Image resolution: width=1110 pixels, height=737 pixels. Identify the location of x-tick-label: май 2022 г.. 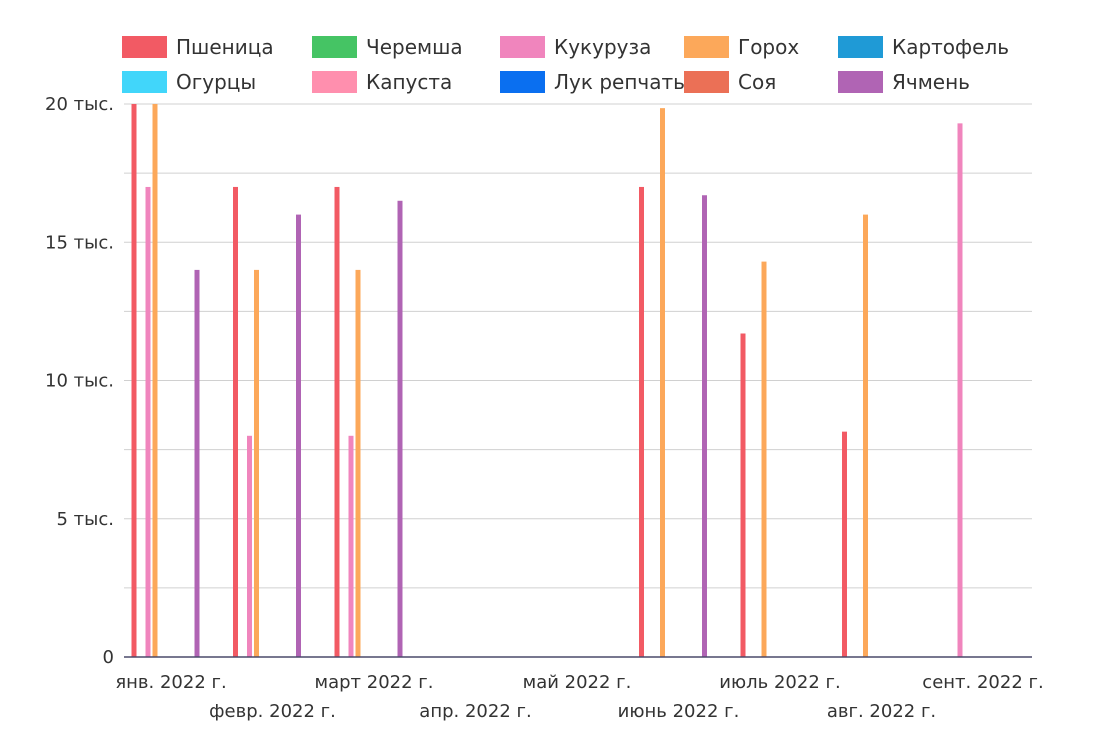
(577, 682).